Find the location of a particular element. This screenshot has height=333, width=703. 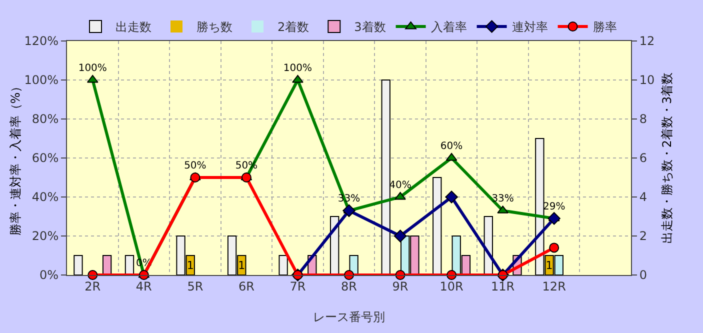

y2-tick-label: 0 is located at coordinates (643, 275).